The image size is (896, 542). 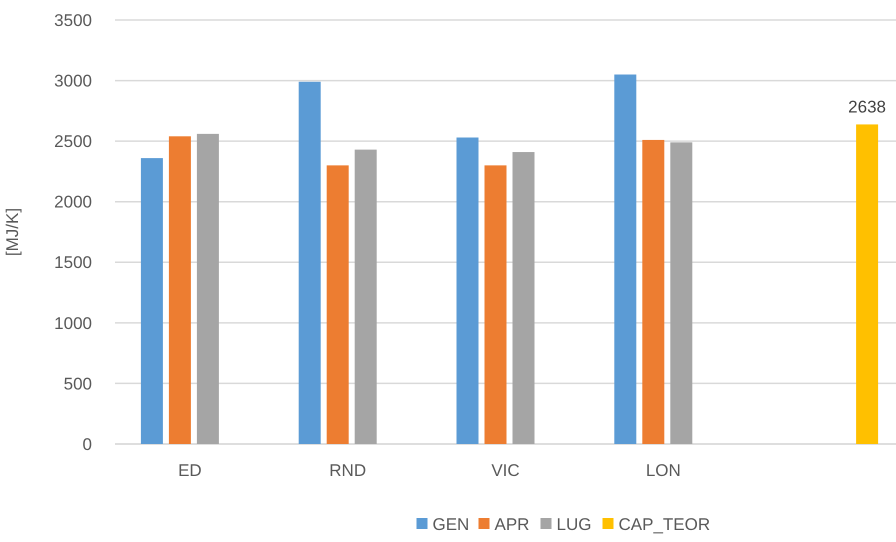 I want to click on y-tick-label: 1500, so click(x=73, y=262).